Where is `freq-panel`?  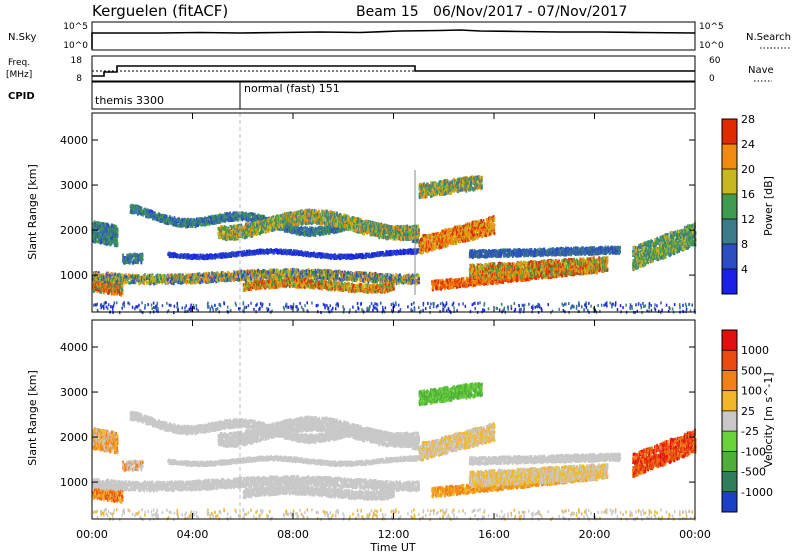
freq-panel is located at coordinates (393, 68).